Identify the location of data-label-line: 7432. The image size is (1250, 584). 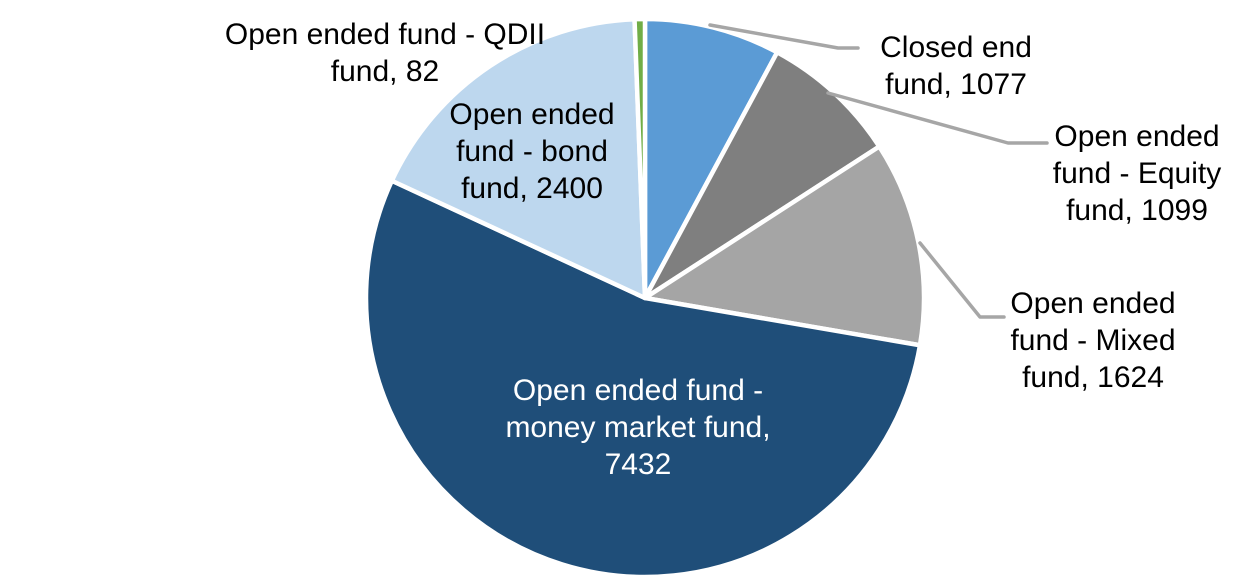
(638, 464).